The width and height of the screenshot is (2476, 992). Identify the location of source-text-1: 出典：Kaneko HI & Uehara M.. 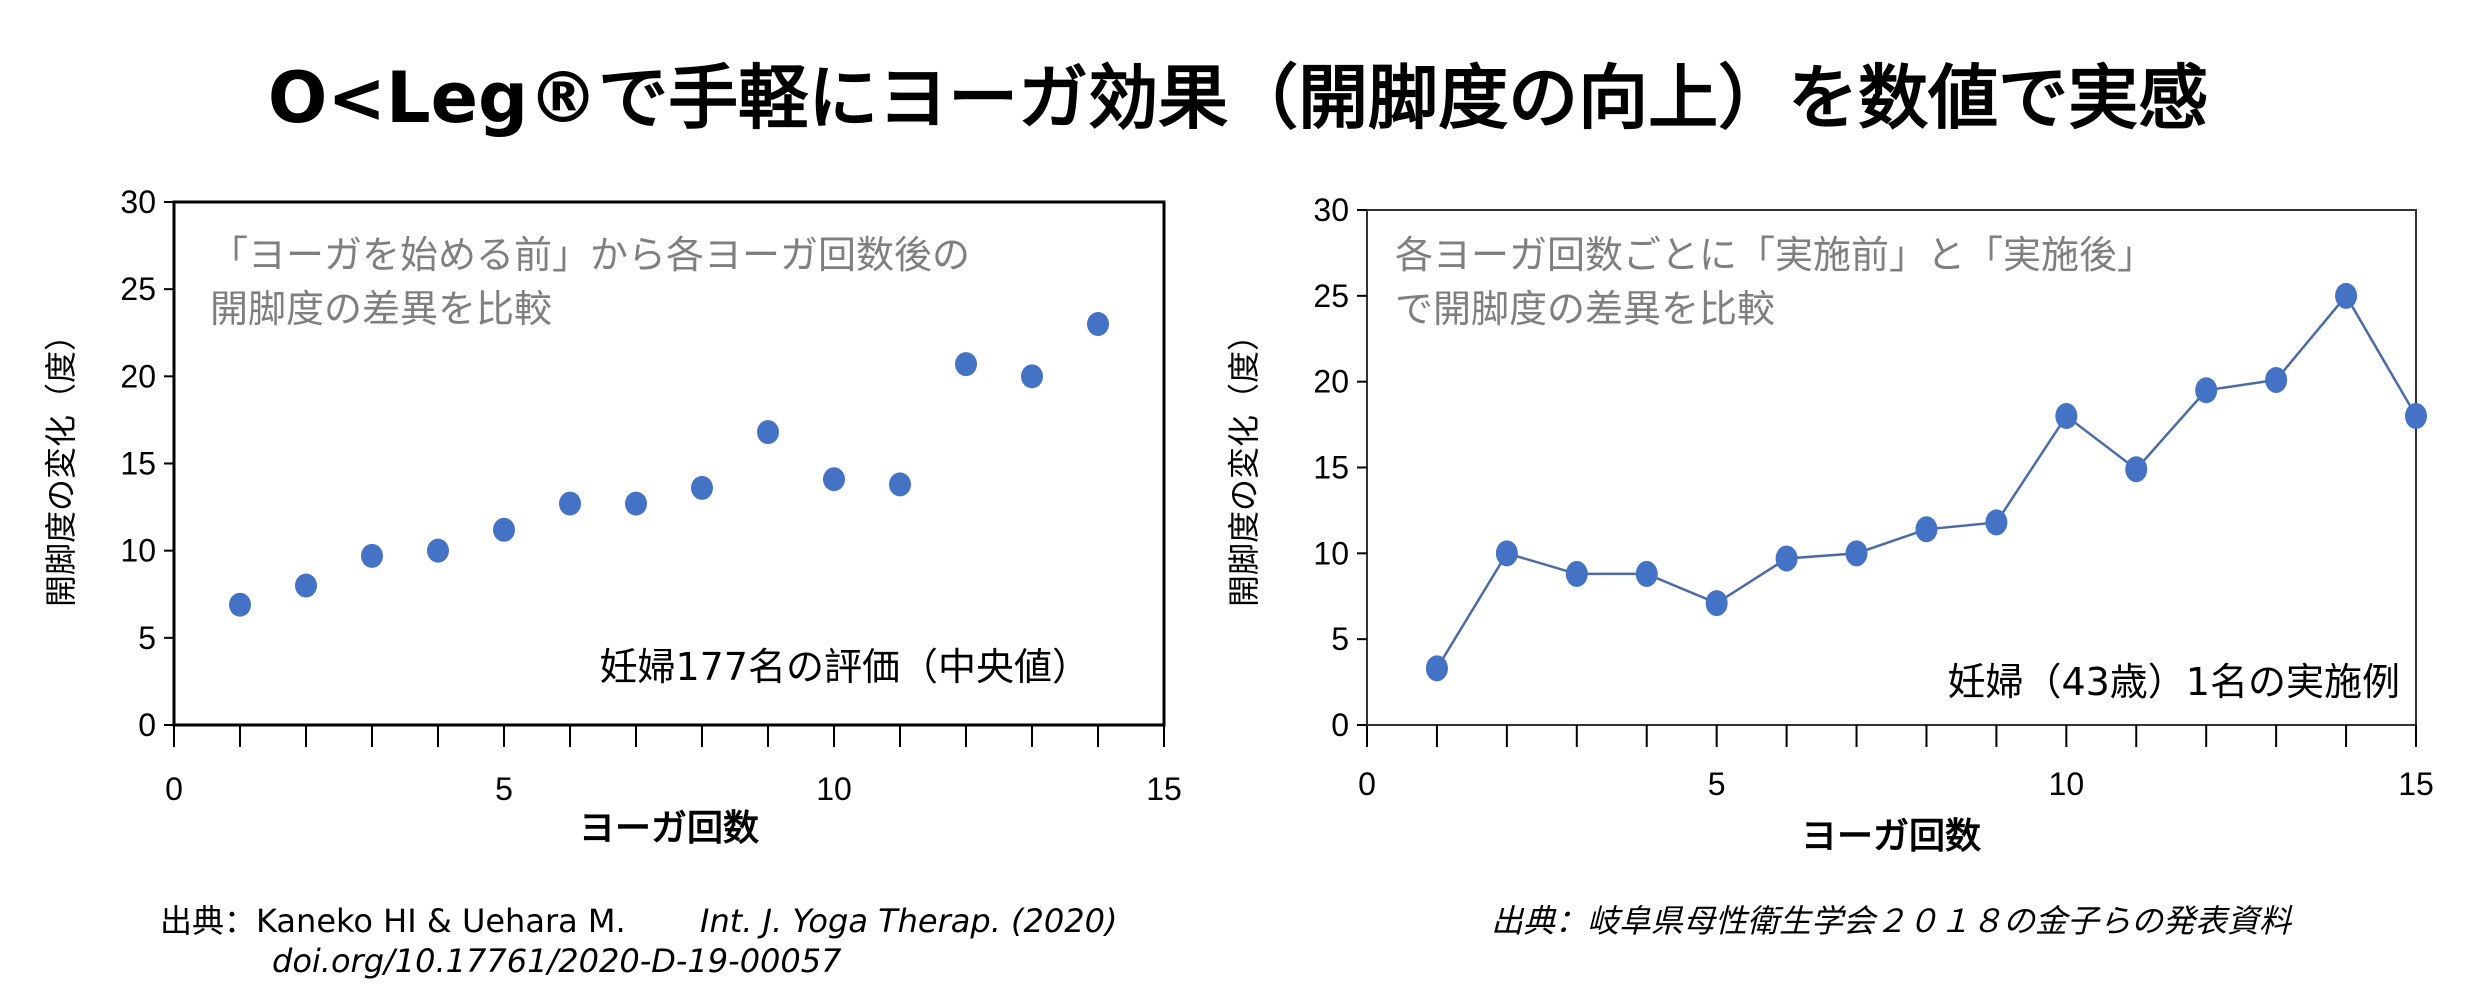
(393, 921).